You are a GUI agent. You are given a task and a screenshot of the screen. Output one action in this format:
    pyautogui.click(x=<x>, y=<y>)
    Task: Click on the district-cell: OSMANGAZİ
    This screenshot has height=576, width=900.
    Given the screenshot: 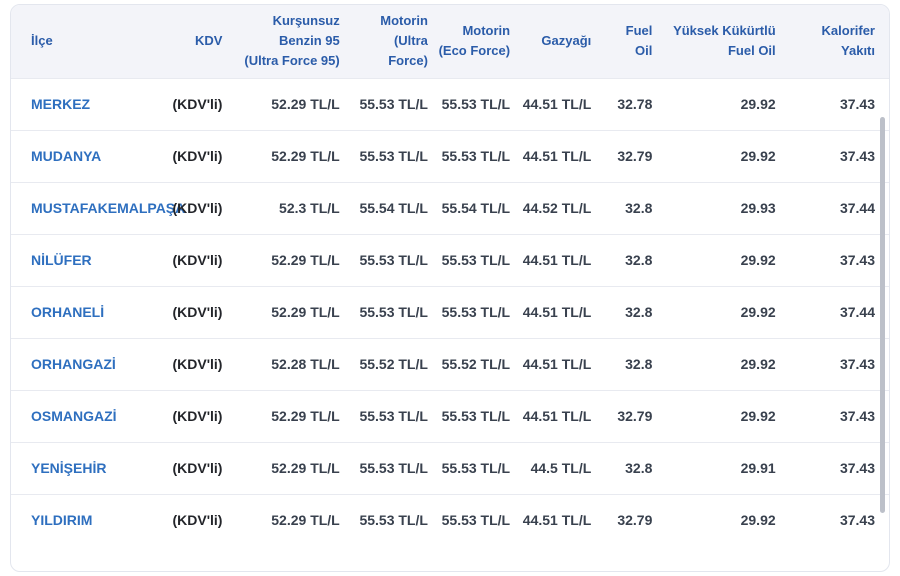 What is the action you would take?
    pyautogui.click(x=90, y=416)
    